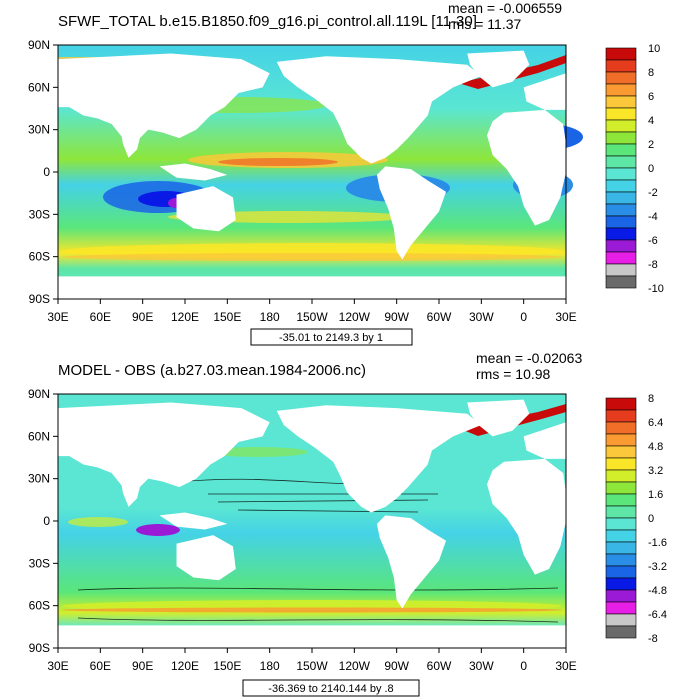 The width and height of the screenshot is (700, 700). I want to click on y-tick-label: 30S, so click(39, 563).